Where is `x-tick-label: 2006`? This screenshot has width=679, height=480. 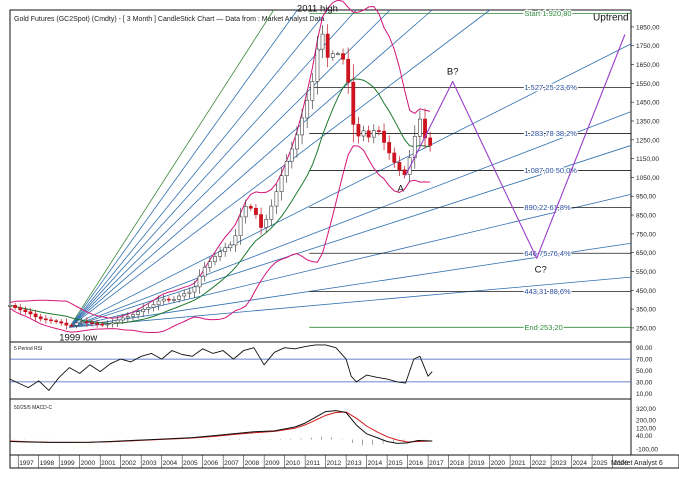
x-tick-label: 2006 is located at coordinates (211, 463).